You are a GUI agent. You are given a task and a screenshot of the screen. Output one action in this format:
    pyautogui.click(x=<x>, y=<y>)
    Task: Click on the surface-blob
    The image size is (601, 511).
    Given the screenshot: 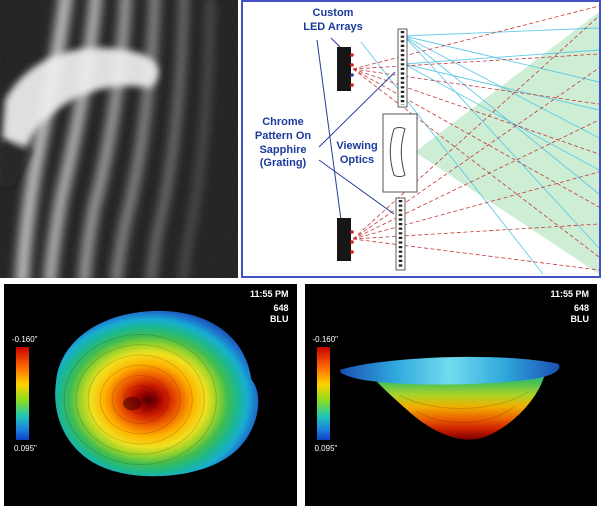 What is the action you would take?
    pyautogui.click(x=157, y=393)
    